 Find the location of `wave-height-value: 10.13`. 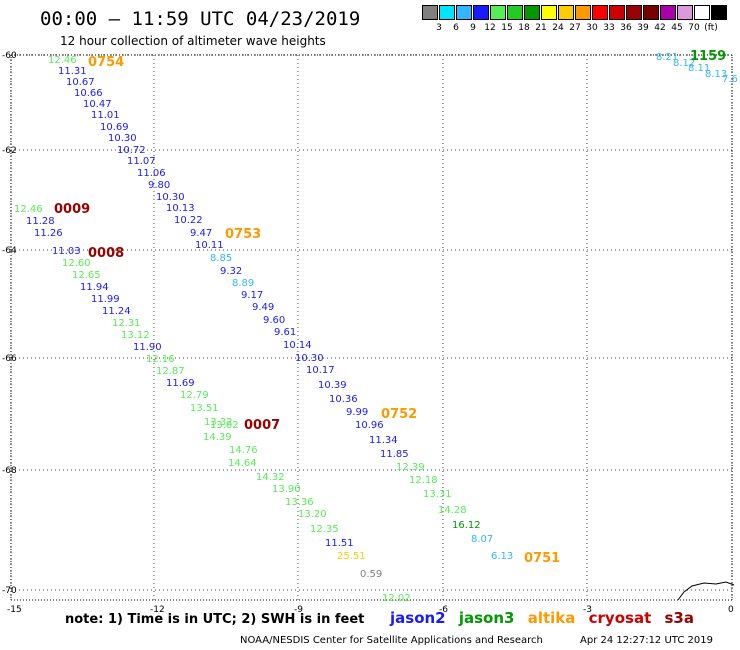

wave-height-value: 10.13 is located at coordinates (180, 208).